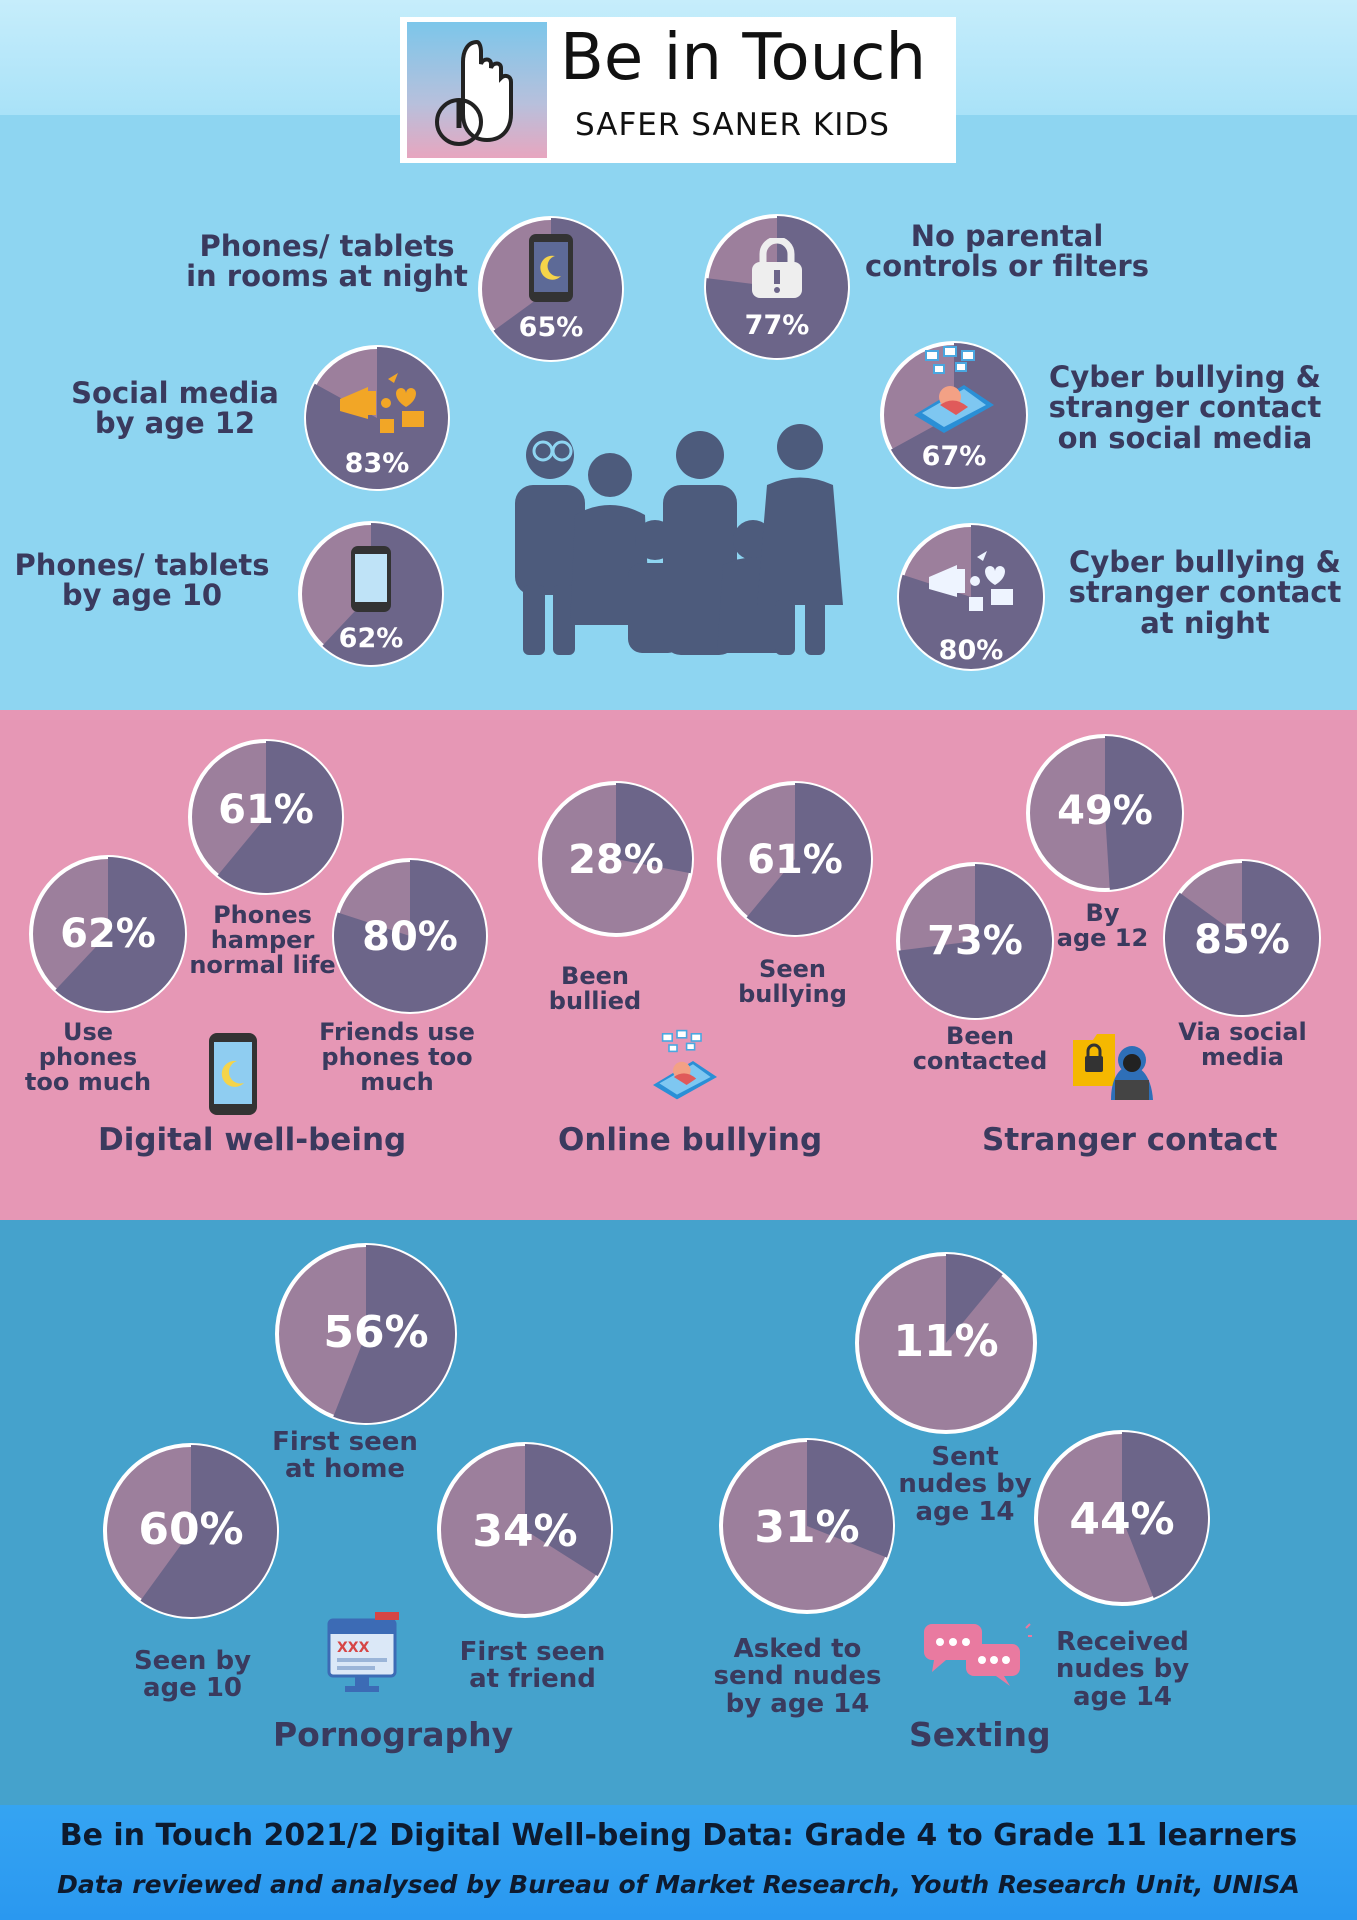  What do you see at coordinates (1130, 1140) in the screenshot?
I see `section-title: Stranger contact` at bounding box center [1130, 1140].